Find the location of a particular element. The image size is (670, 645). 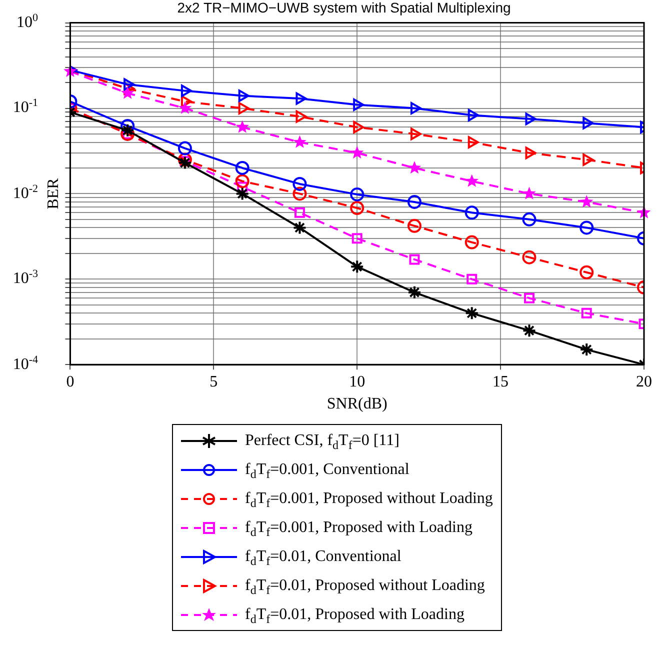

x-tick-label: 0 is located at coordinates (70, 381).